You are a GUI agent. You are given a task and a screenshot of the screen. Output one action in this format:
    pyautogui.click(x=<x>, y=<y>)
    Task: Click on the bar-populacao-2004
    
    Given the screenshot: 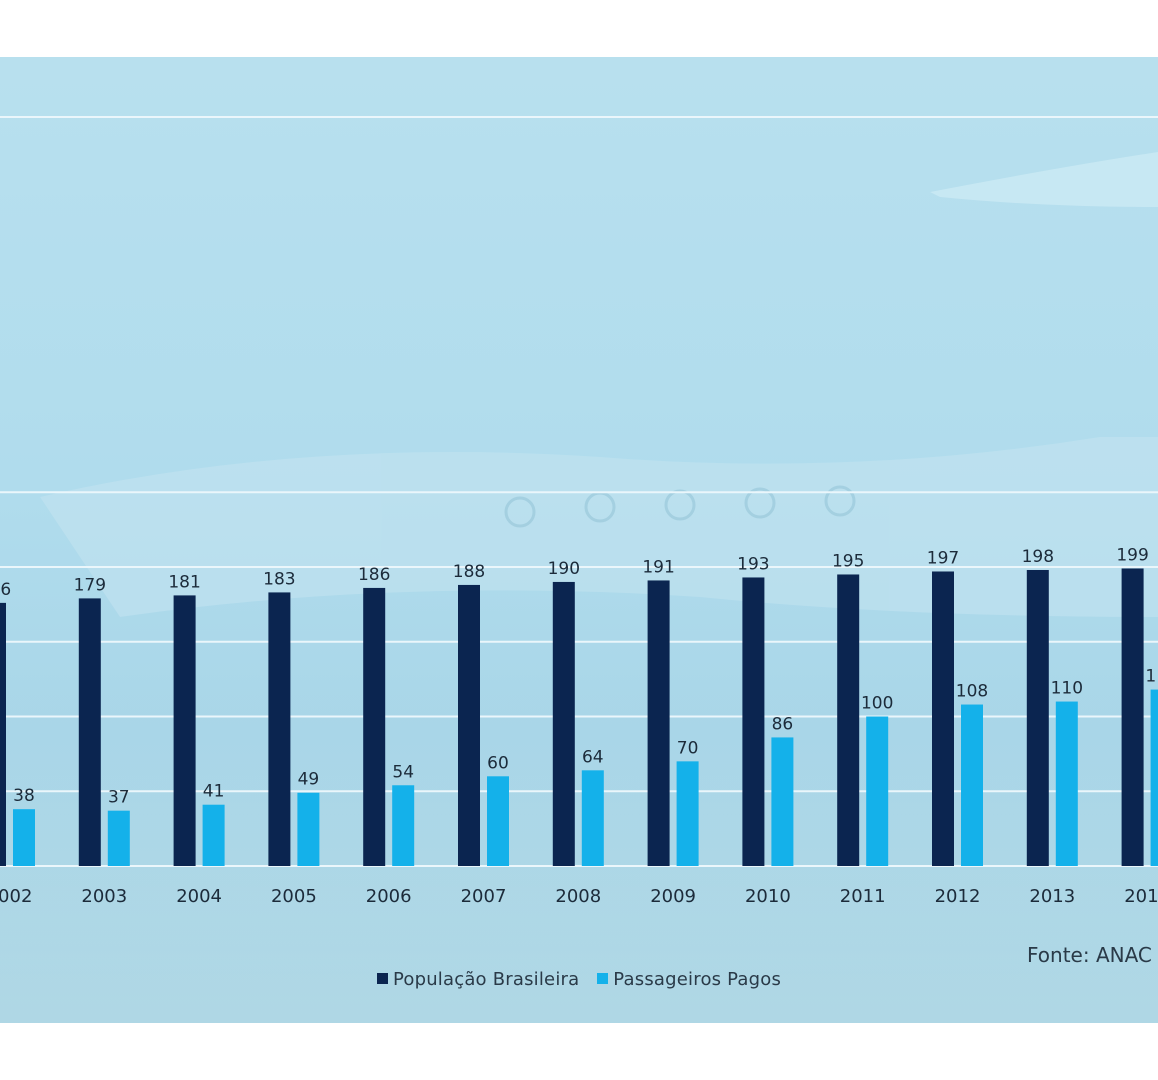 What is the action you would take?
    pyautogui.click(x=184, y=730)
    